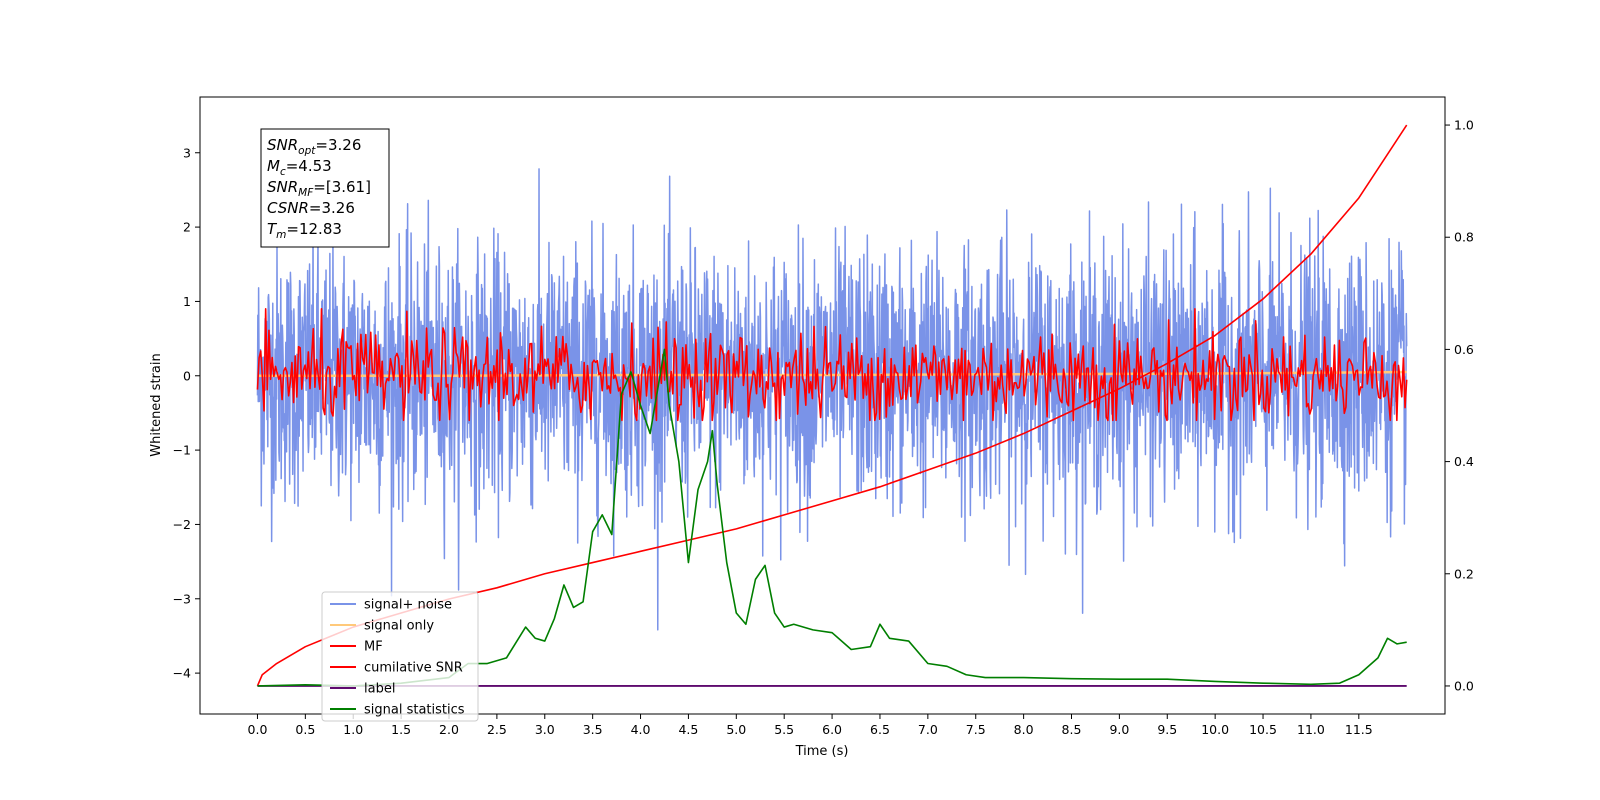 This screenshot has width=1600, height=800. Describe the element at coordinates (258, 729) in the screenshot. I see `x-tick-label: 0.0` at that location.